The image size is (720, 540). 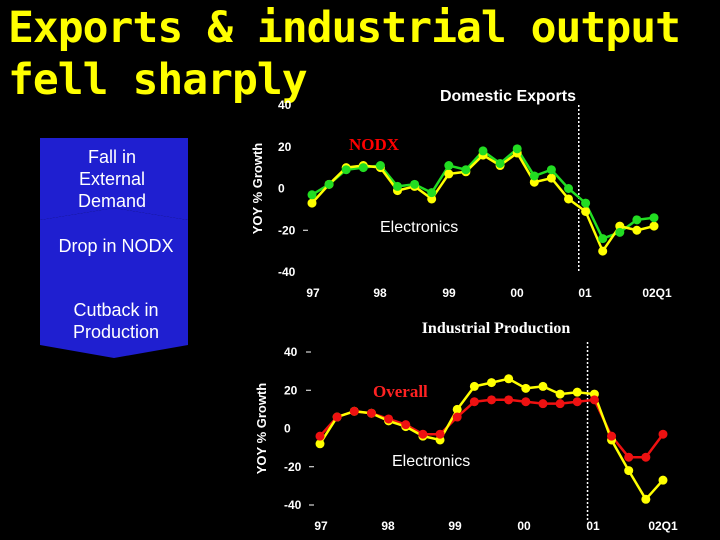 What do you see at coordinates (287, 272) in the screenshot?
I see `exports-y-tick-label: -40` at bounding box center [287, 272].